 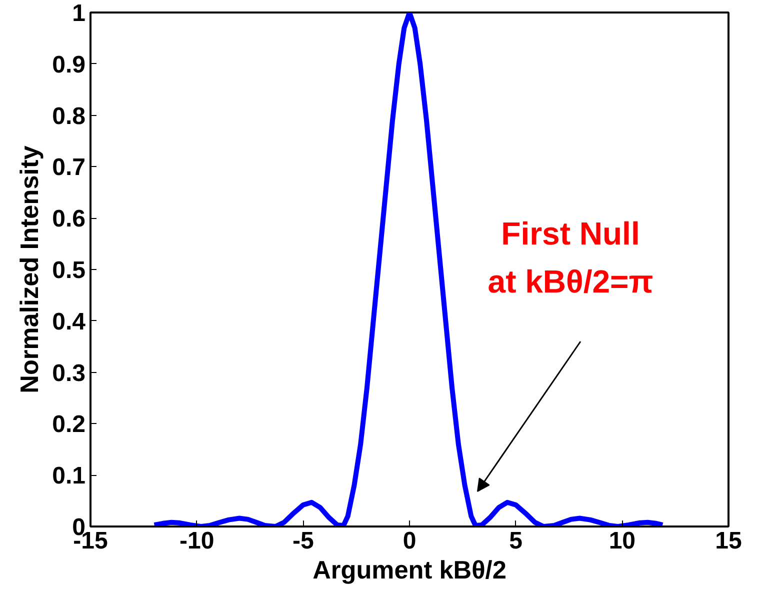 What do you see at coordinates (571, 258) in the screenshot?
I see `annotation: First Null at kBθ/2=π` at bounding box center [571, 258].